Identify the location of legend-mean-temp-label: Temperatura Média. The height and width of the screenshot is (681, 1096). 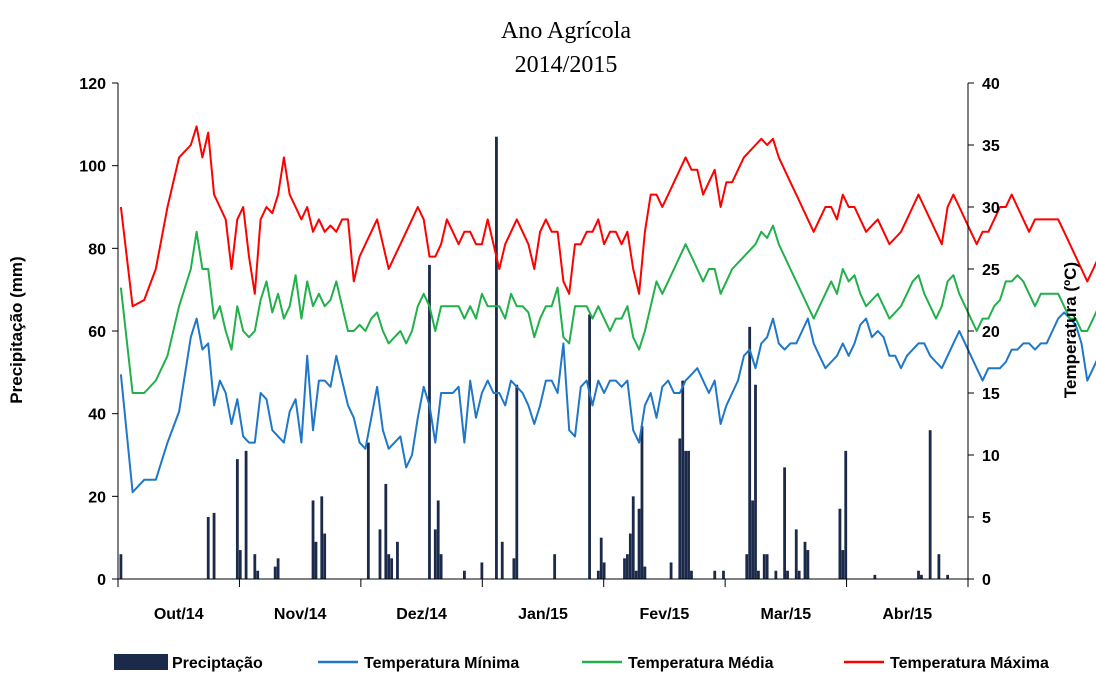
(701, 663).